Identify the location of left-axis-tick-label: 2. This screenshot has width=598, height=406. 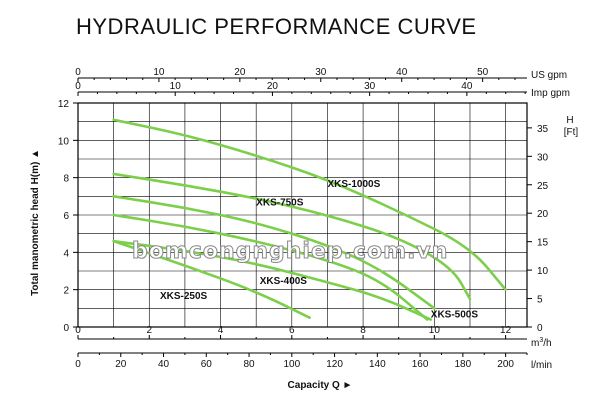
(66, 291).